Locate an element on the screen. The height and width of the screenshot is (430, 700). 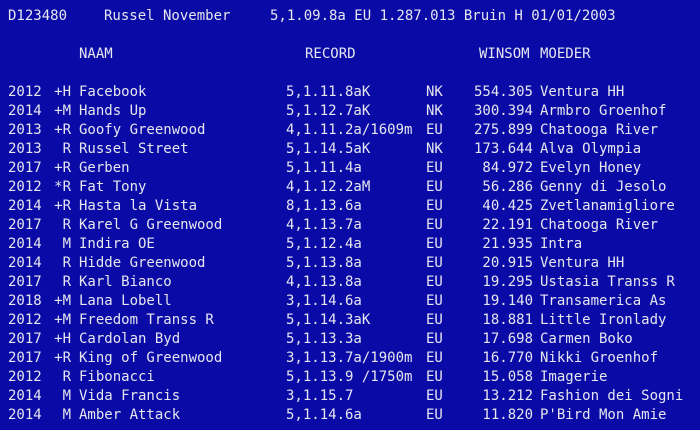
mother: Alva Olympia is located at coordinates (591, 149).